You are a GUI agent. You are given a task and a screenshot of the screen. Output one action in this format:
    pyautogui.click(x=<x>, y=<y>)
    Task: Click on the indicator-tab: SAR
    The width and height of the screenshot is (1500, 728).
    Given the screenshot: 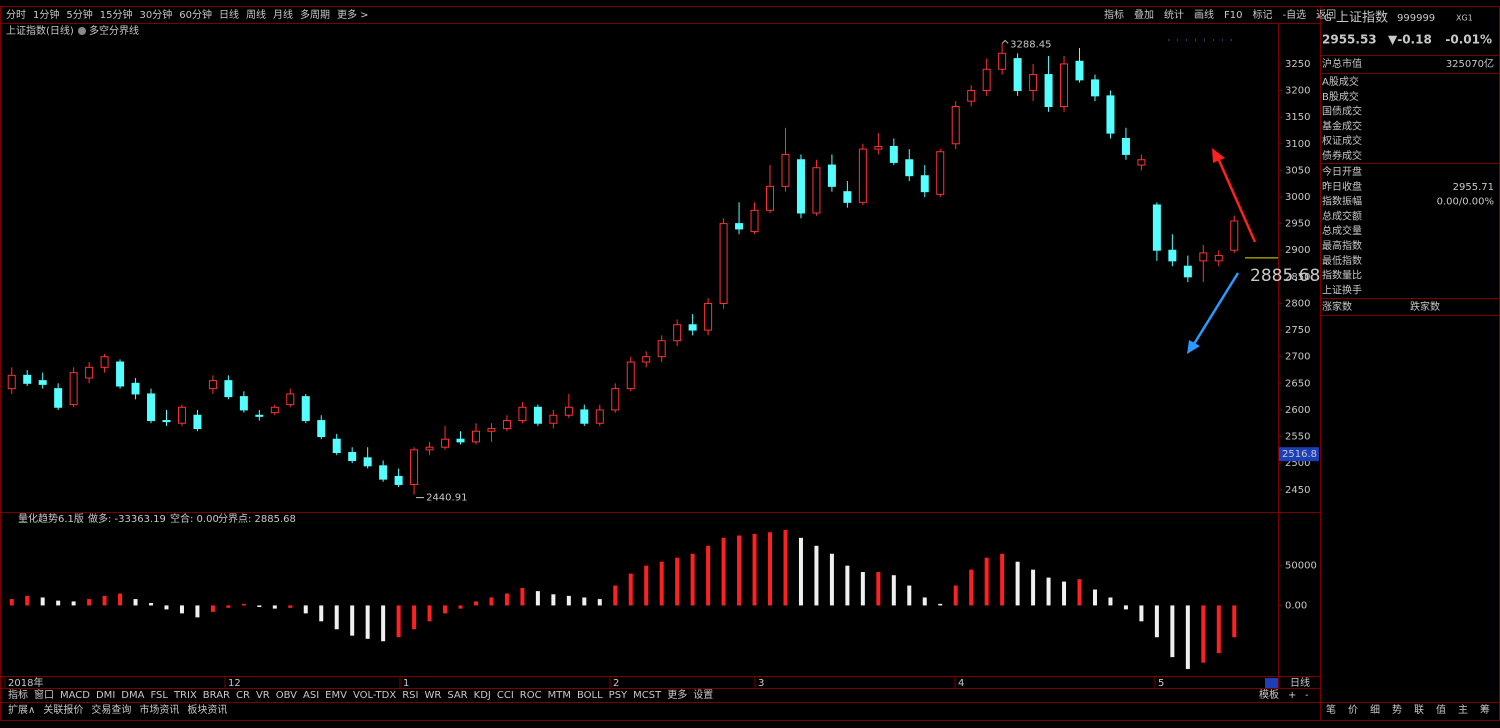 What is the action you would take?
    pyautogui.click(x=457, y=695)
    